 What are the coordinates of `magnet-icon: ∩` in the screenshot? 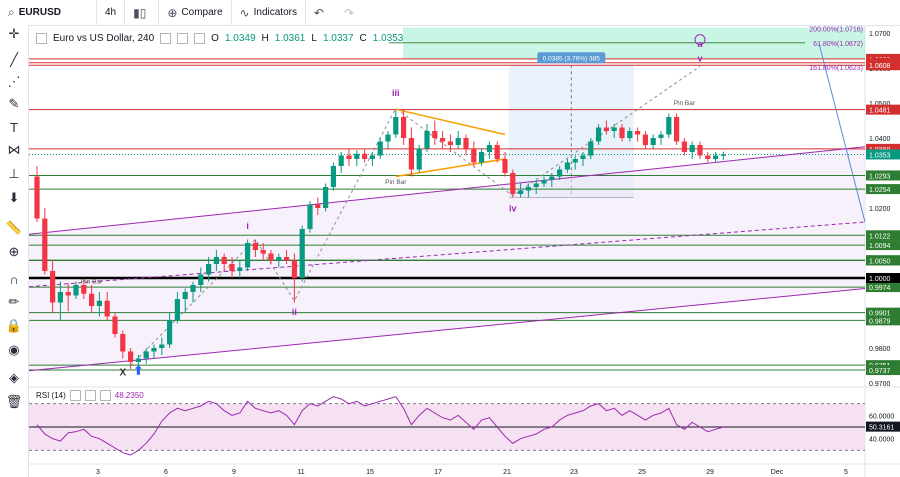 It's located at (14, 279).